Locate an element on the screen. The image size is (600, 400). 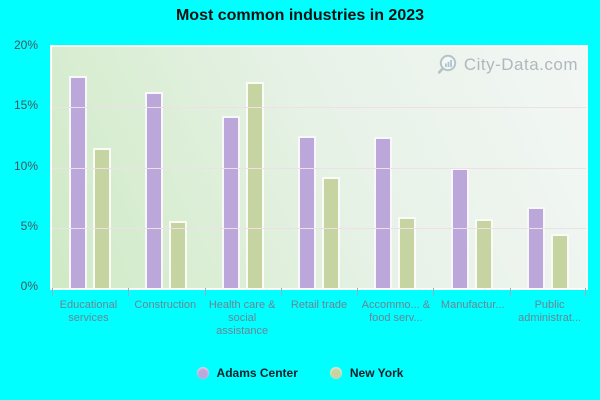
legend-item-adams-center: Adams Center is located at coordinates (247, 373).